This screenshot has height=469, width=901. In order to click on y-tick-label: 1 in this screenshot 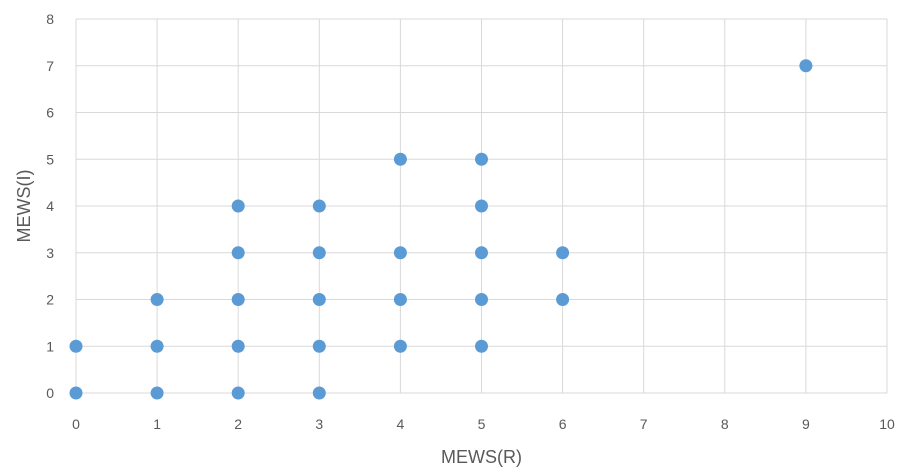, I will do `click(50, 346)`.